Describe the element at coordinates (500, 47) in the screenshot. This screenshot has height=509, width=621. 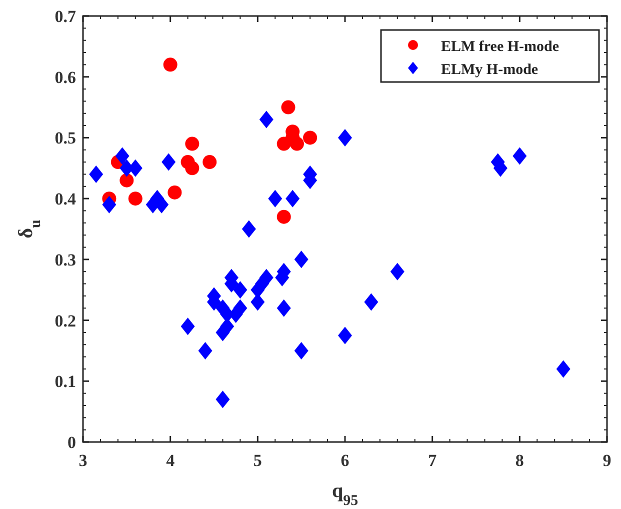
I see `legend-label: ELM free H-mode` at that location.